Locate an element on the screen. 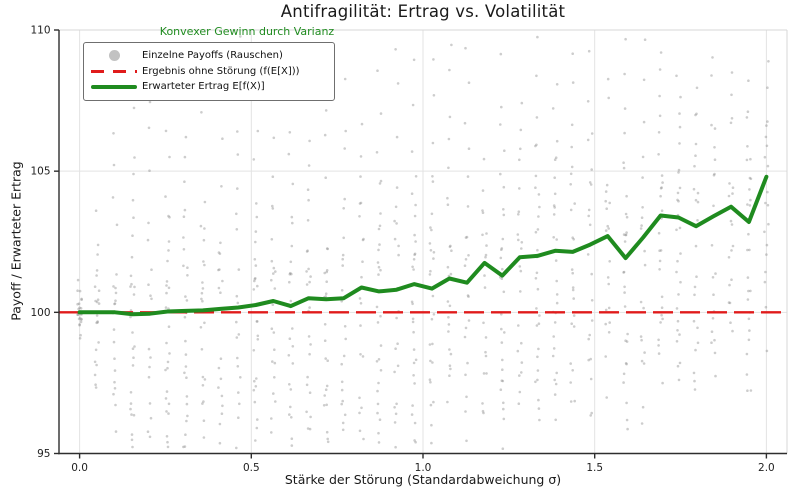 This screenshot has height=500, width=800. svg-text: 105 is located at coordinates (40, 172).